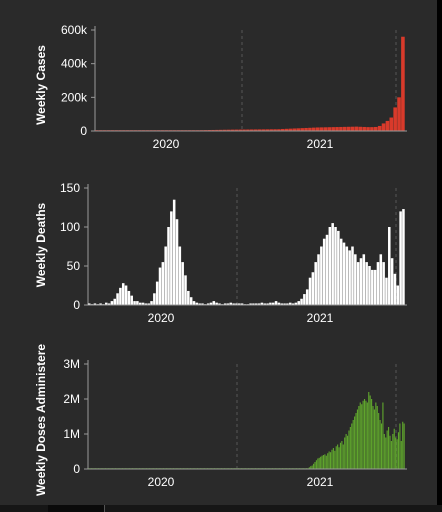  Describe the element at coordinates (70, 188) in the screenshot. I see `y-tick-label: 150` at that location.